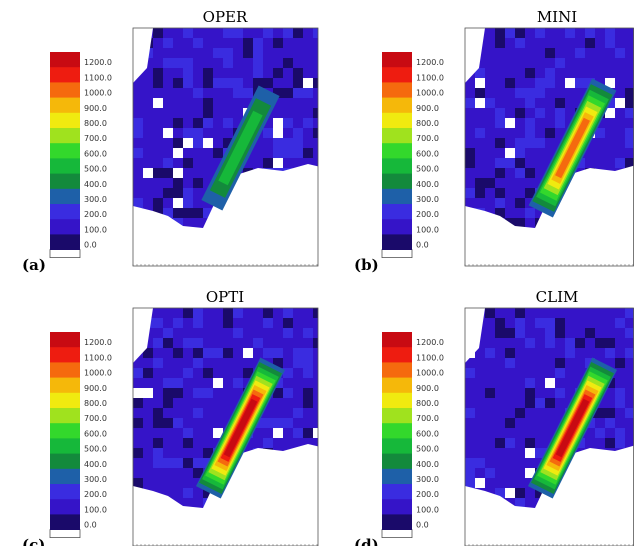 The width and height of the screenshot is (634, 546). What do you see at coordinates (65, 254) in the screenshot?
I see `colorbar-band-white` at bounding box center [65, 254].